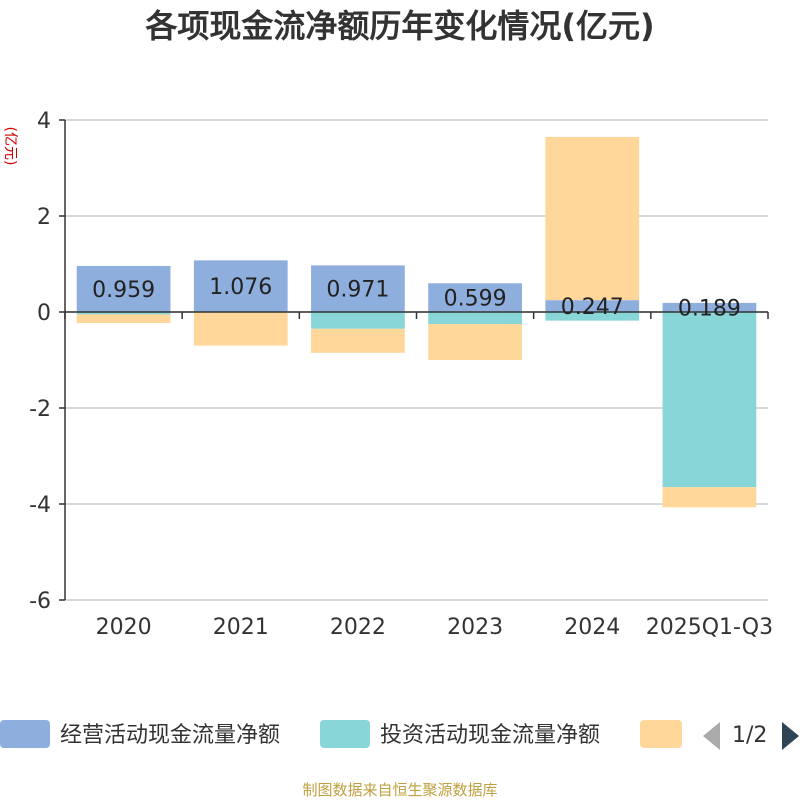  I want to click on x-tick-label: 2024, so click(592, 627).